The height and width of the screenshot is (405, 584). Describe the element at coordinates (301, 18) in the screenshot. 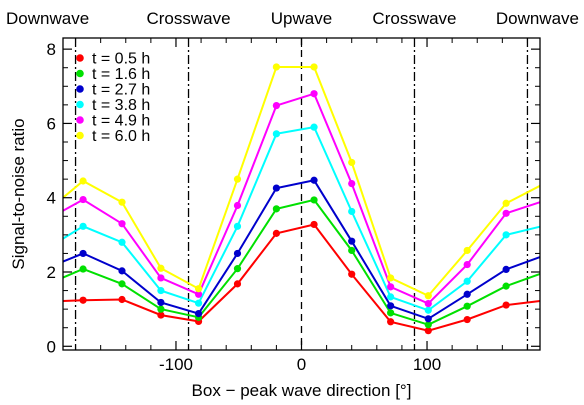

I see `direction-label-2: Upwave` at that location.